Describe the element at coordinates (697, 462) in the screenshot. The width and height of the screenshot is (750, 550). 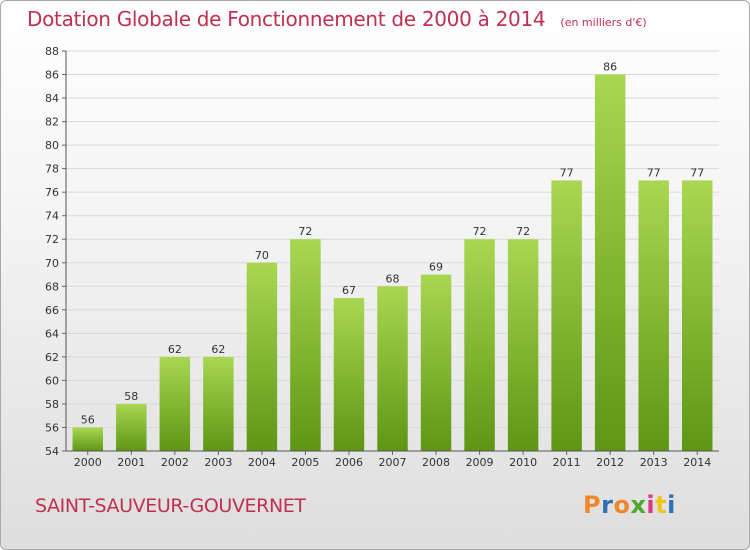
I see `x-tick-label: 2014` at that location.